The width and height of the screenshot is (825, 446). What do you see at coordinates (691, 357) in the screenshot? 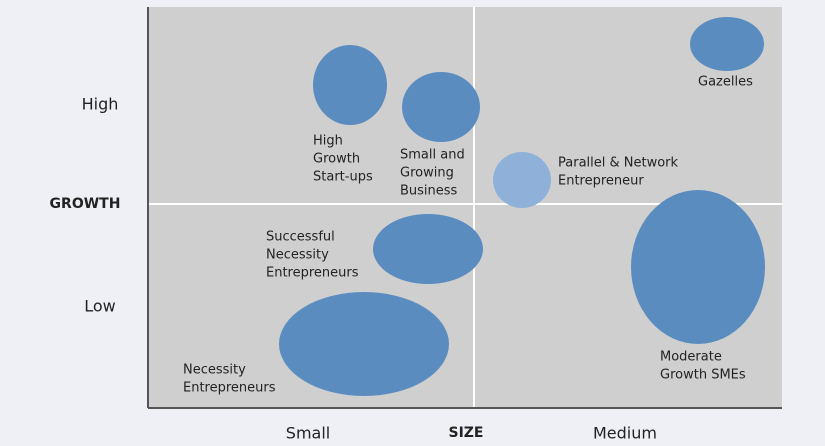
I see `node-label: Moderate` at bounding box center [691, 357].